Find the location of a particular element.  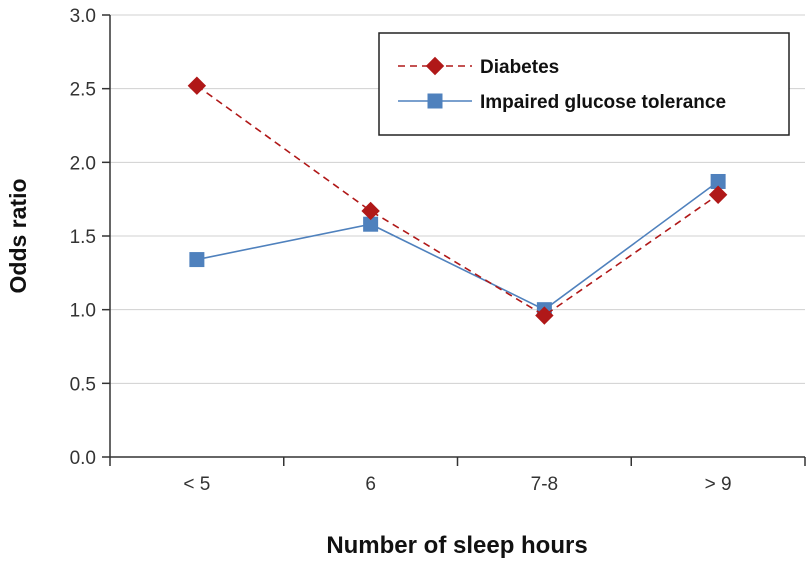

legend-items: Diabetes Impaired glucose tolerance is located at coordinates (562, 84).